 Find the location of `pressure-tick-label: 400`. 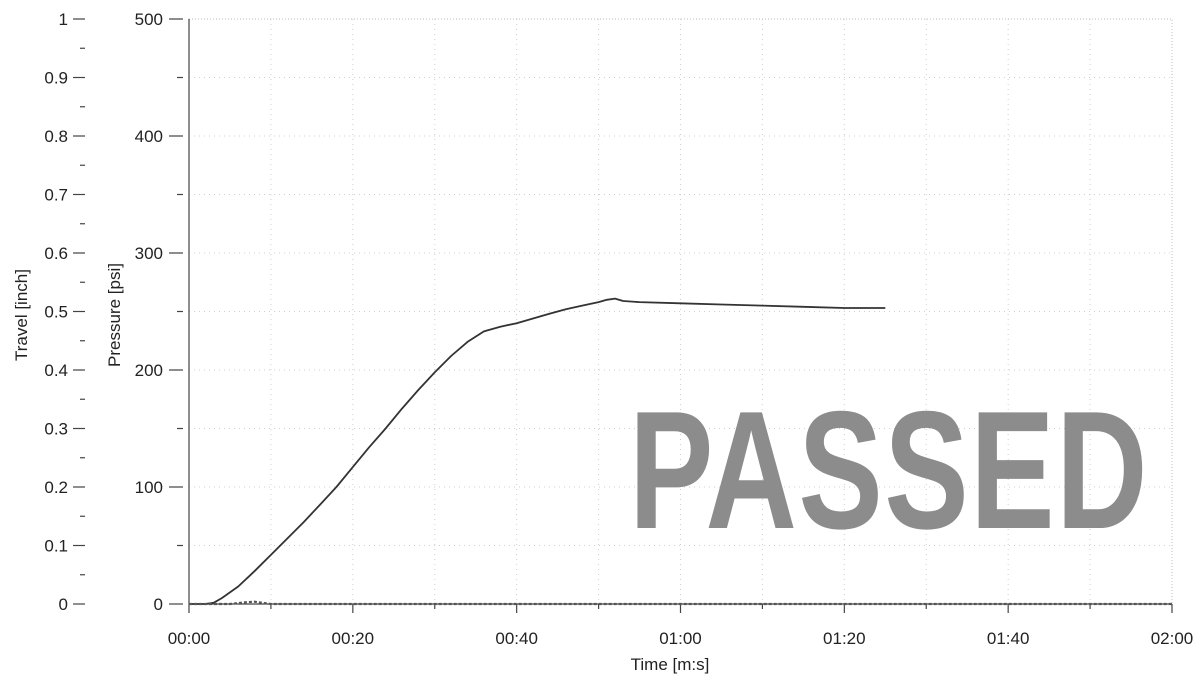

pressure-tick-label: 400 is located at coordinates (149, 136).